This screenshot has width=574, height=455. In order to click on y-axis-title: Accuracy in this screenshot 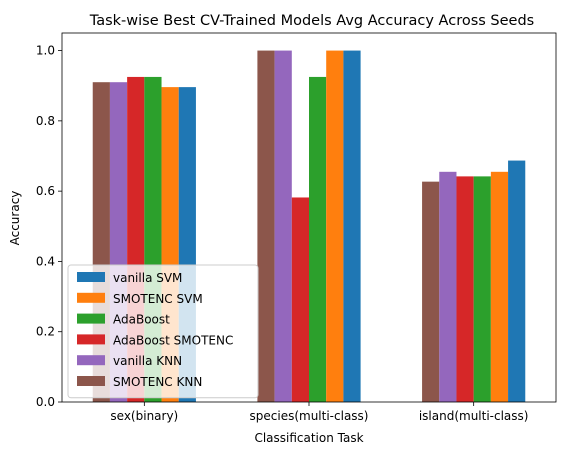, I will do `click(15, 218)`.